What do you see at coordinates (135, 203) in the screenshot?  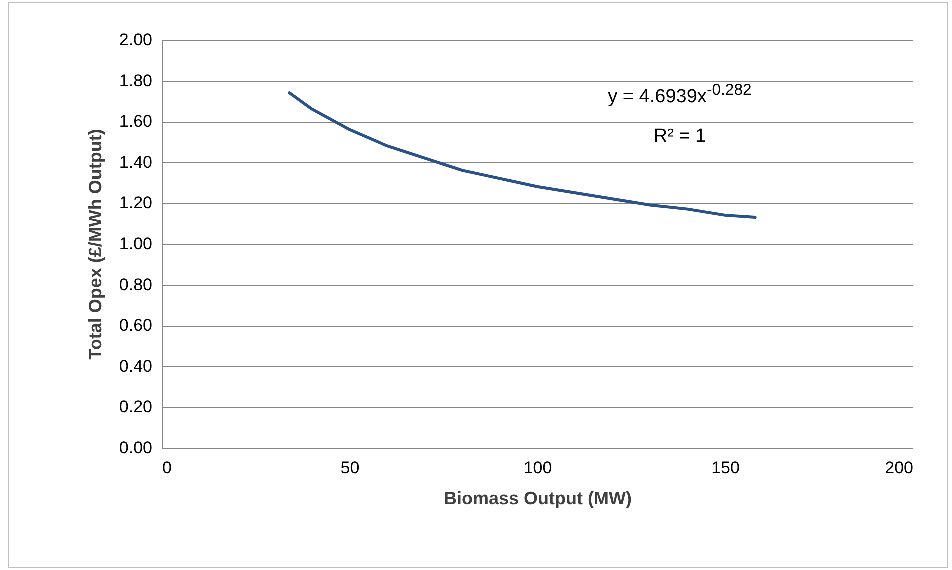 I see `y-tick-label: 1.20` at bounding box center [135, 203].